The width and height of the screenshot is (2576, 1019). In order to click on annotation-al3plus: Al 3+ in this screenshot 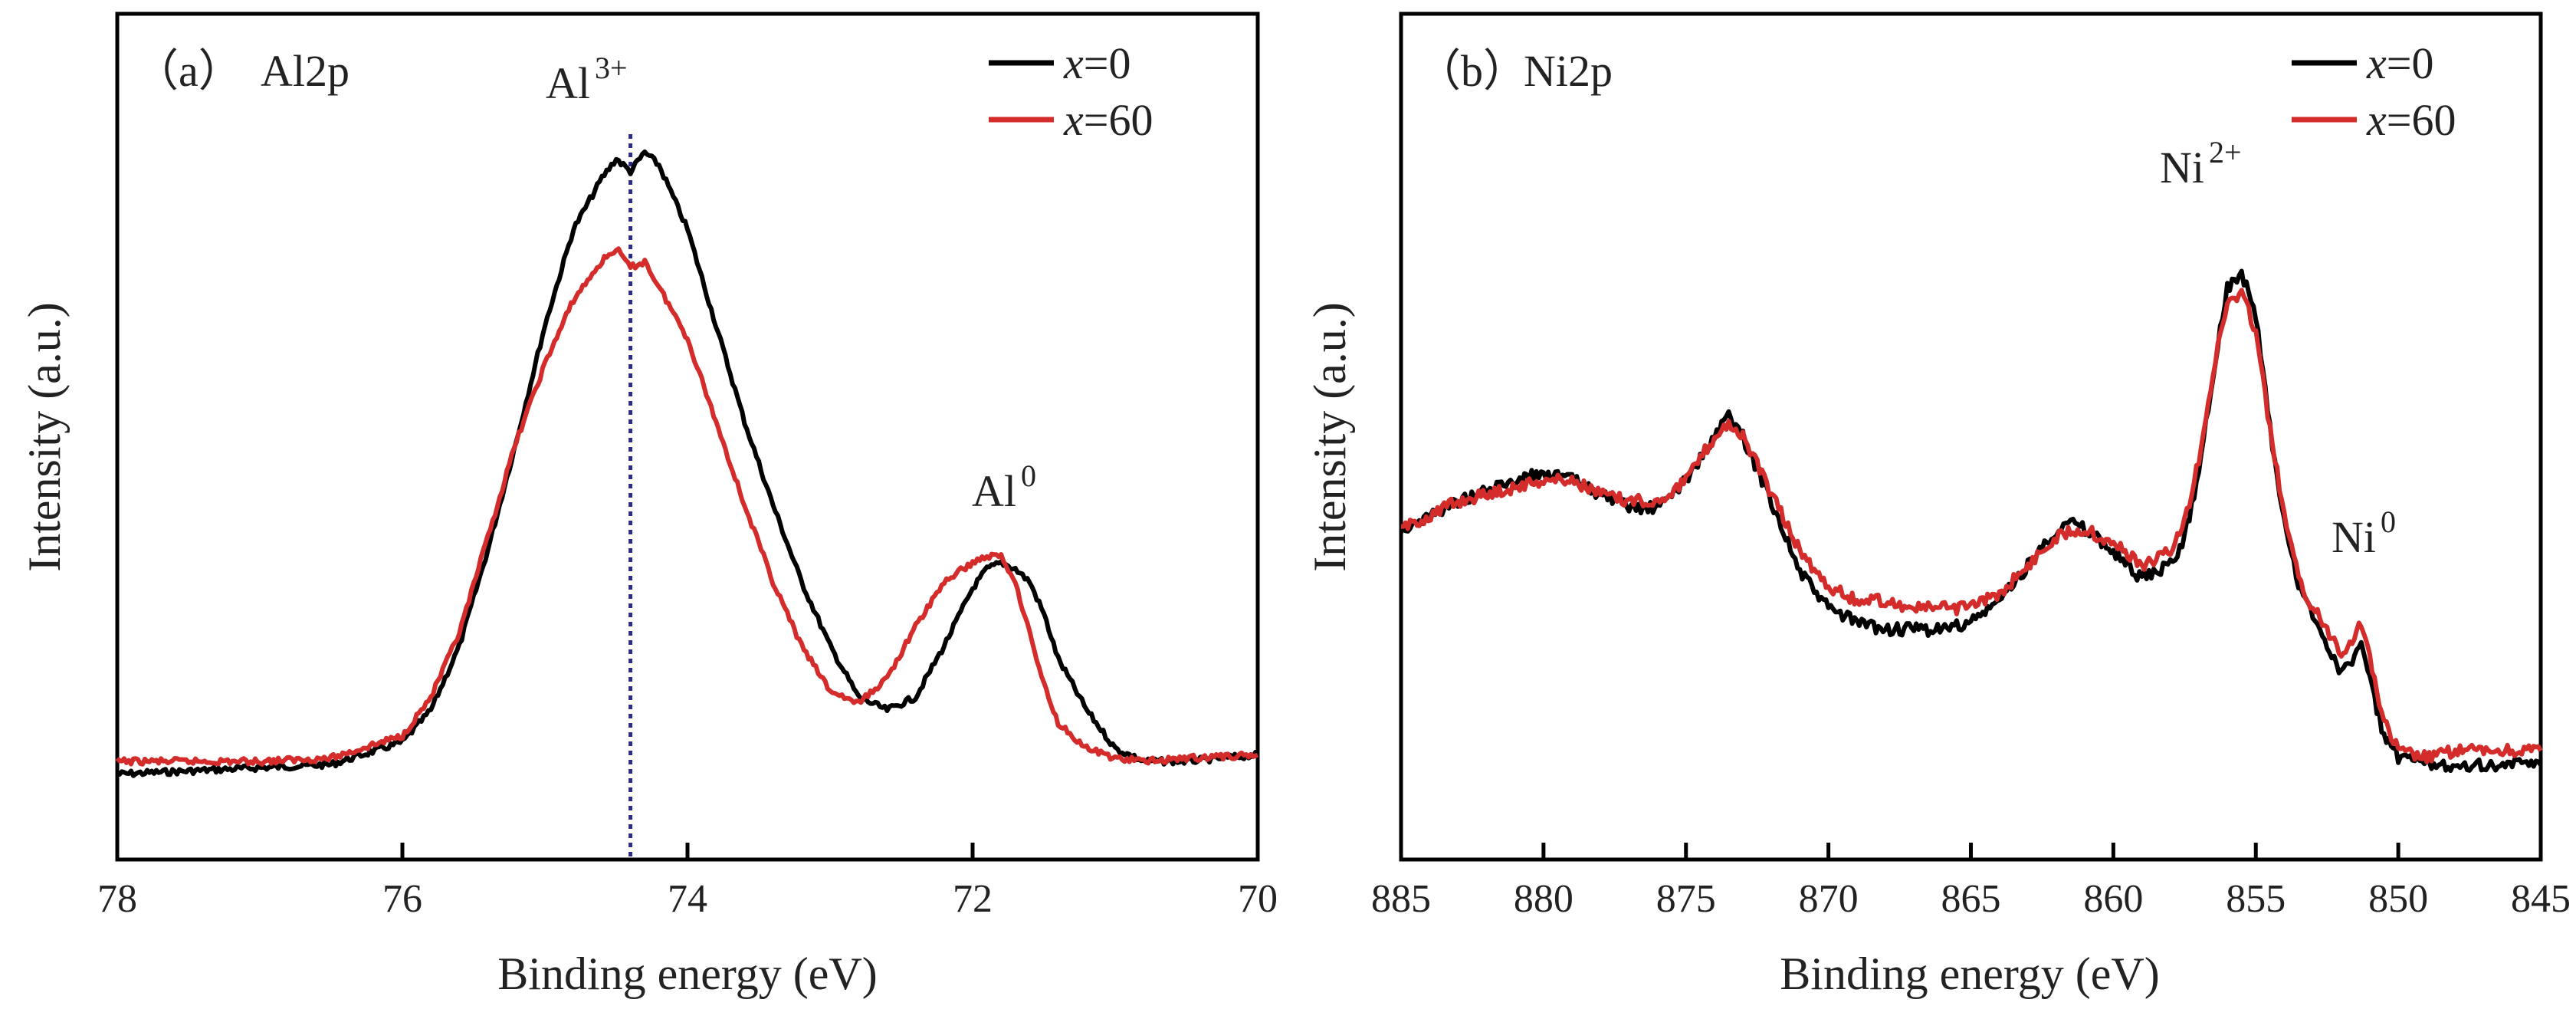, I will do `click(587, 79)`.